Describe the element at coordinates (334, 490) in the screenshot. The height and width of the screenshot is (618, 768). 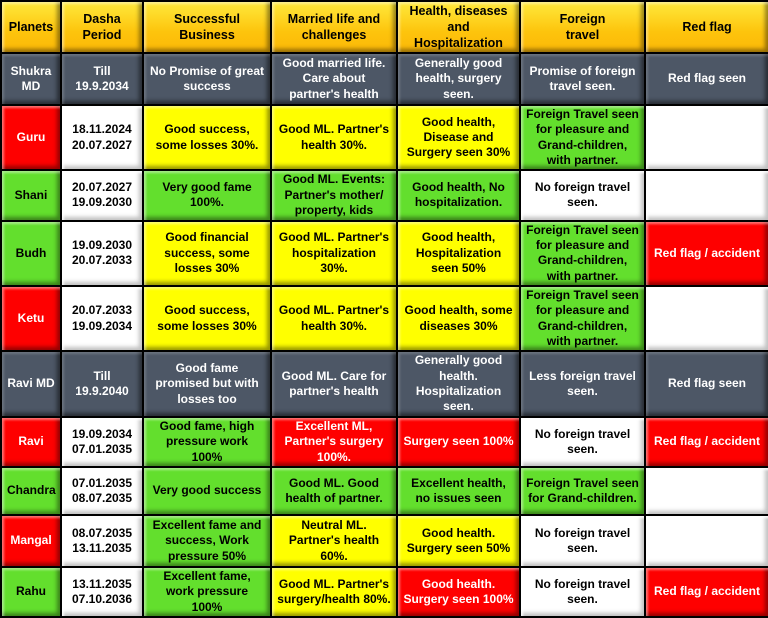
I see `married-life-cell: Good ML. Good health of partner.` at that location.